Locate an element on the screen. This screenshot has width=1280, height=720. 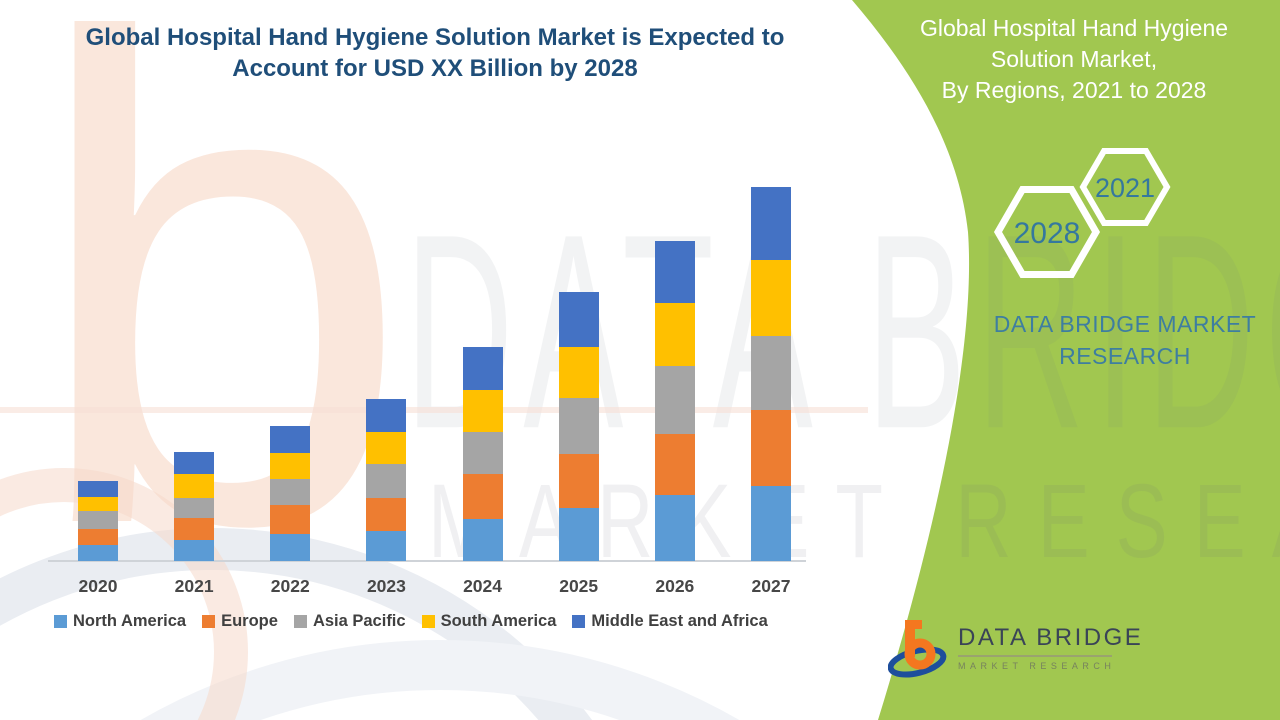
legend-item-south-america: South America is located at coordinates (489, 621).